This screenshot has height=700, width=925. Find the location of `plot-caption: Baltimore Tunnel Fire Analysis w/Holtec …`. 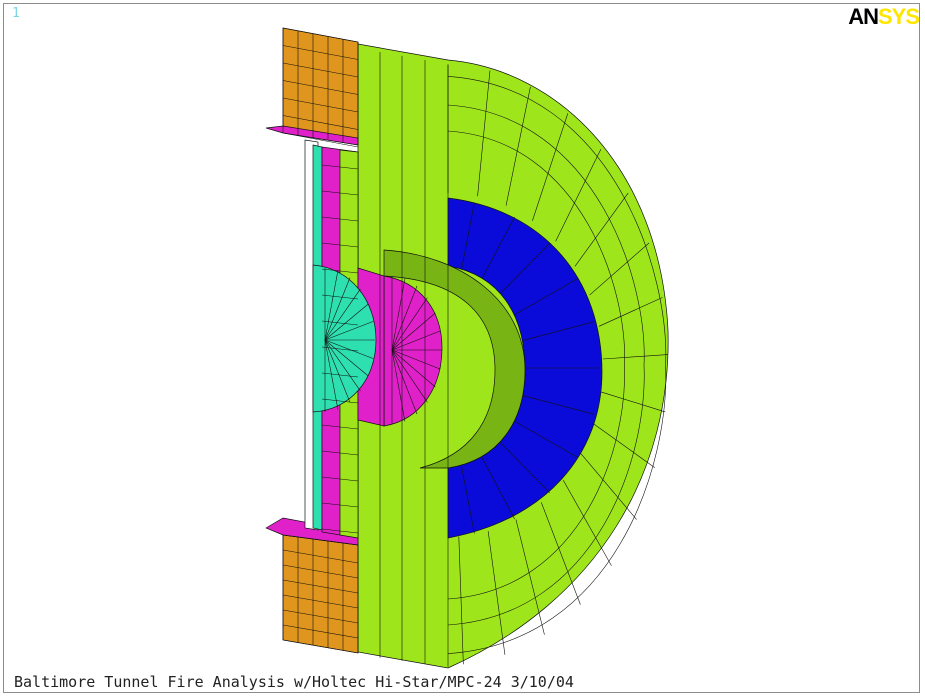

plot-caption: Baltimore Tunnel Fire Analysis w/Holtec … is located at coordinates (294, 682).